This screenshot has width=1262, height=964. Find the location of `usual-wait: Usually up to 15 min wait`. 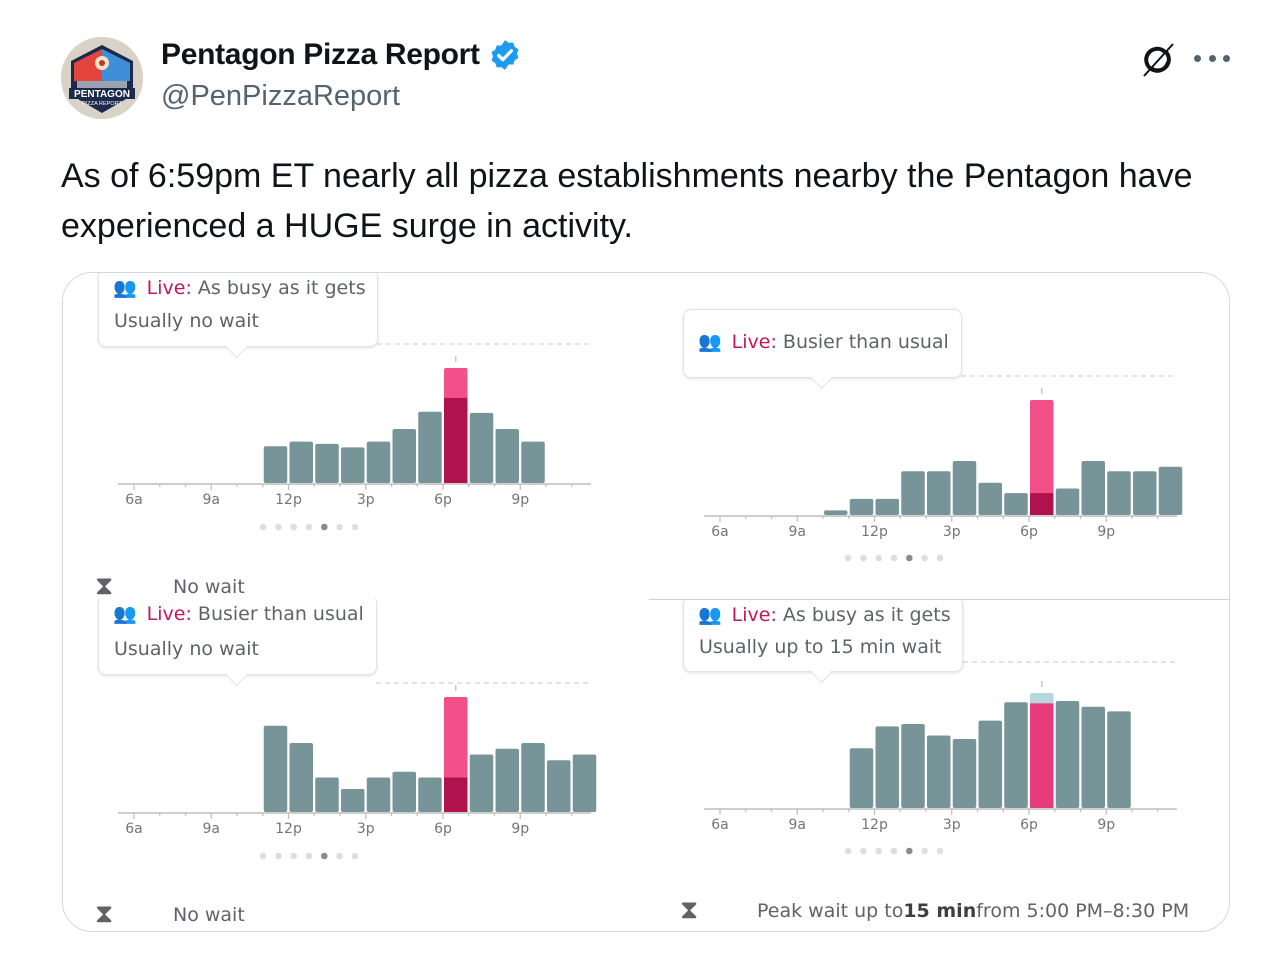

usual-wait: Usually up to 15 min wait is located at coordinates (820, 647).